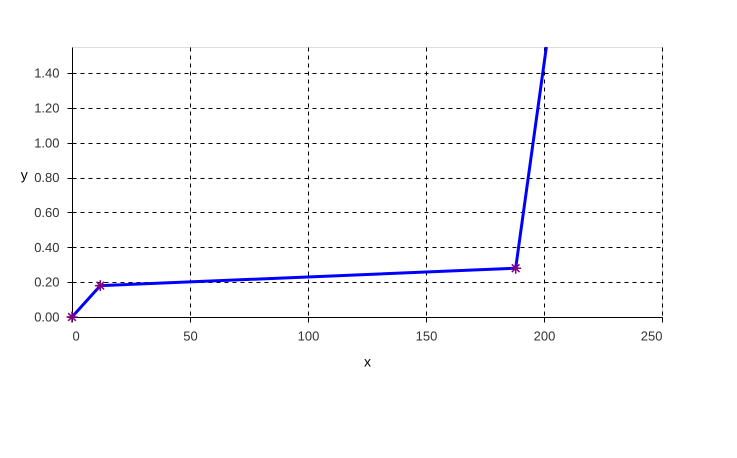  Describe the element at coordinates (190, 336) in the screenshot. I see `x-tick-label: 50` at that location.